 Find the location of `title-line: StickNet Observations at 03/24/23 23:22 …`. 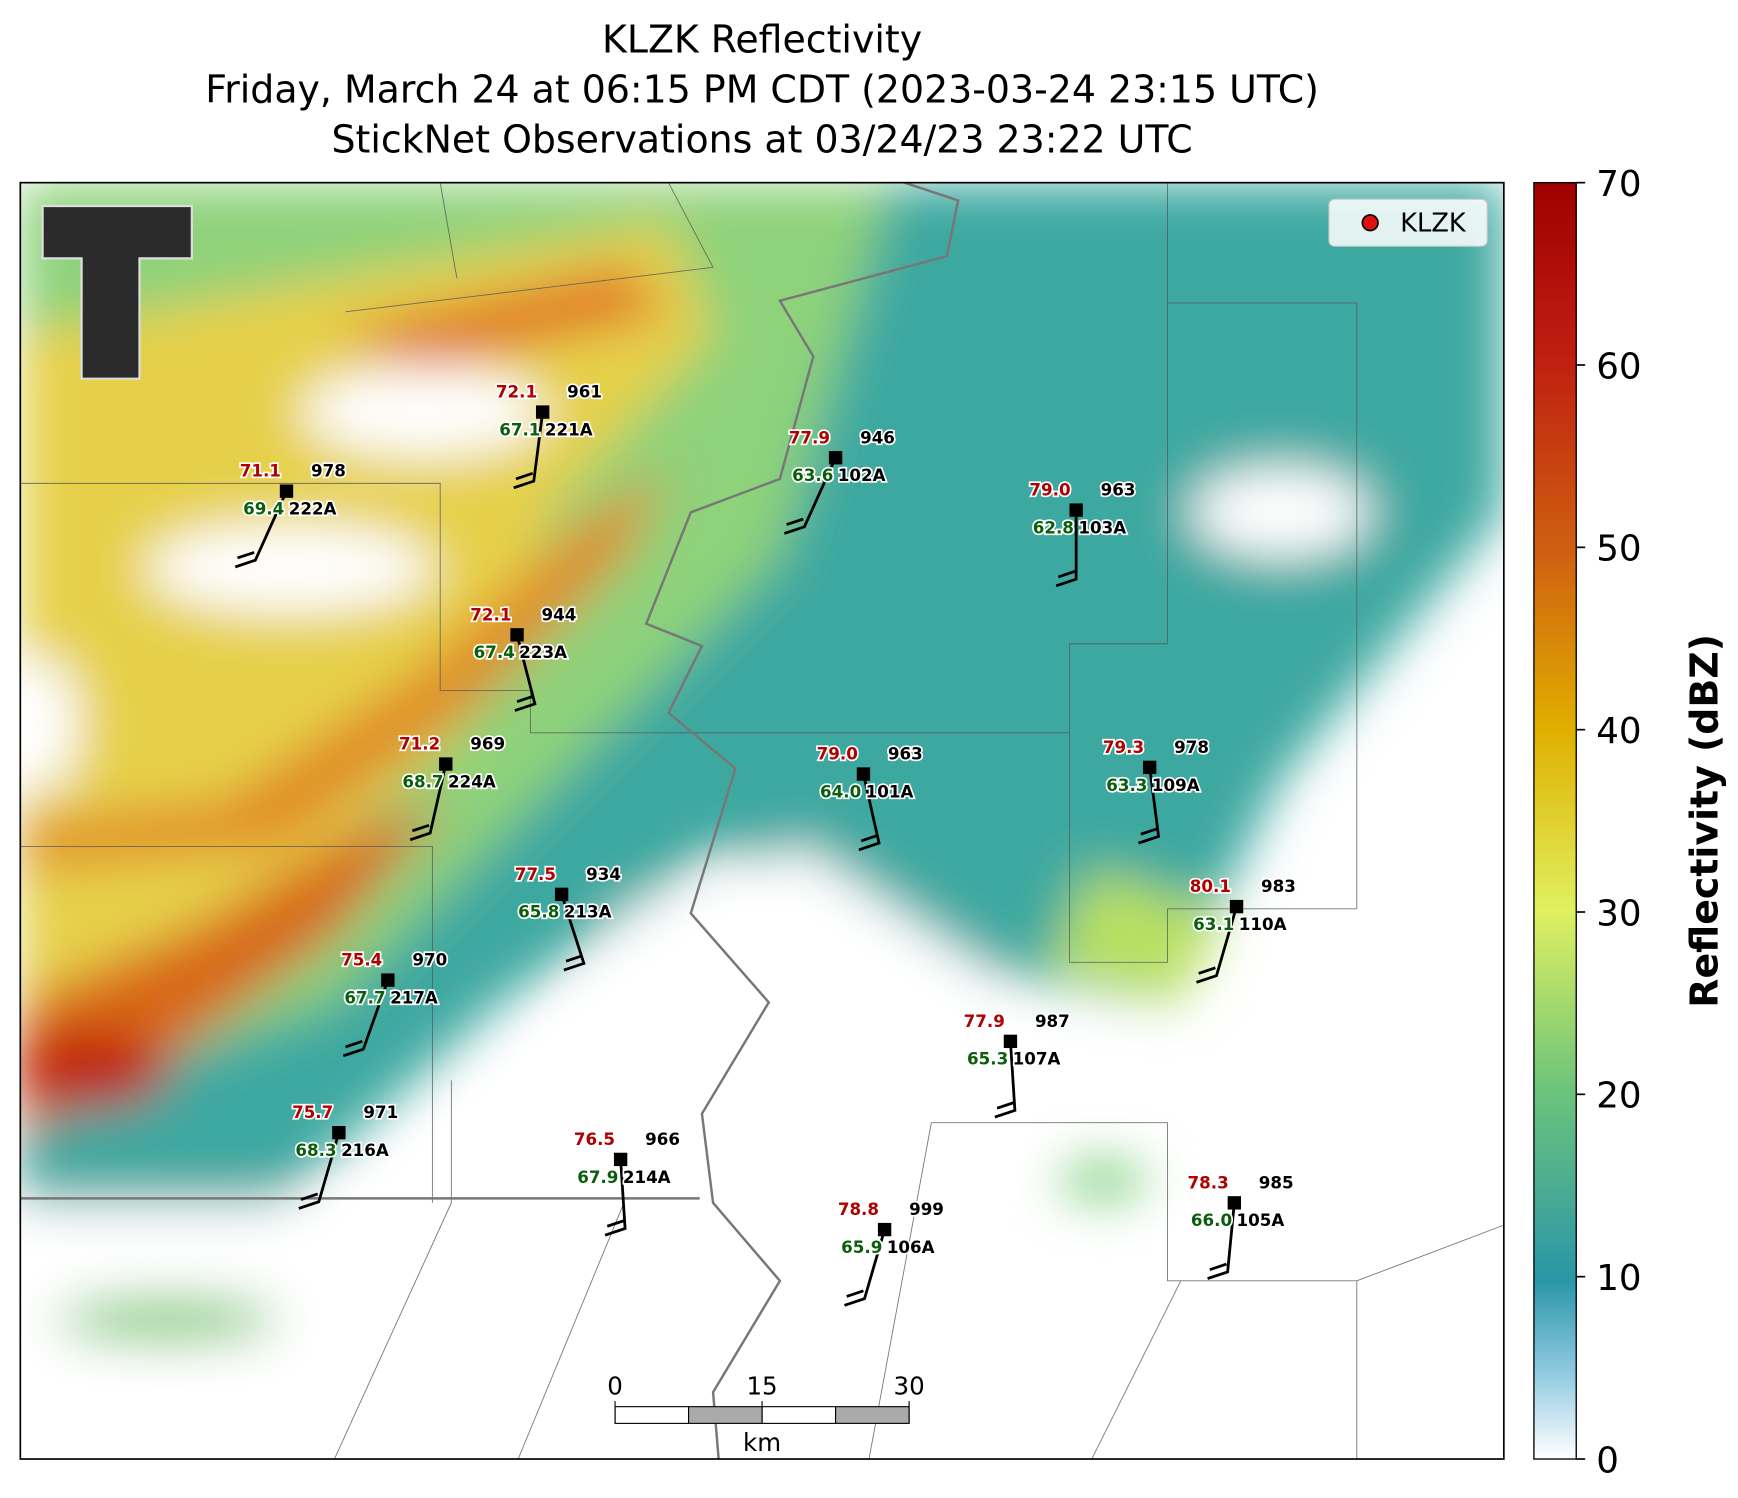

title-line: StickNet Observations at 03/24/23 23:22 … is located at coordinates (761, 140).